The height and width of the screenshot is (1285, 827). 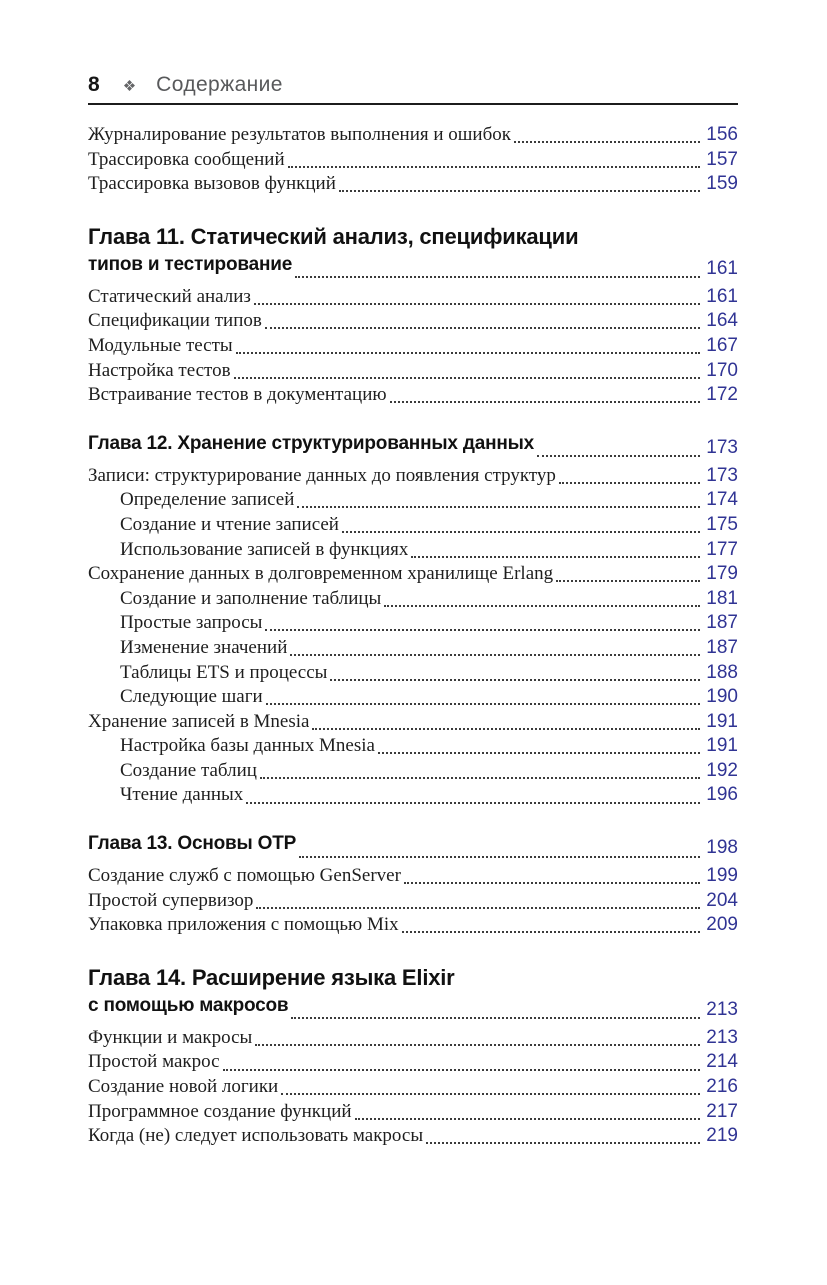 What do you see at coordinates (413, 1010) in the screenshot?
I see `toc-chapter-row: с помощью макросов 213` at bounding box center [413, 1010].